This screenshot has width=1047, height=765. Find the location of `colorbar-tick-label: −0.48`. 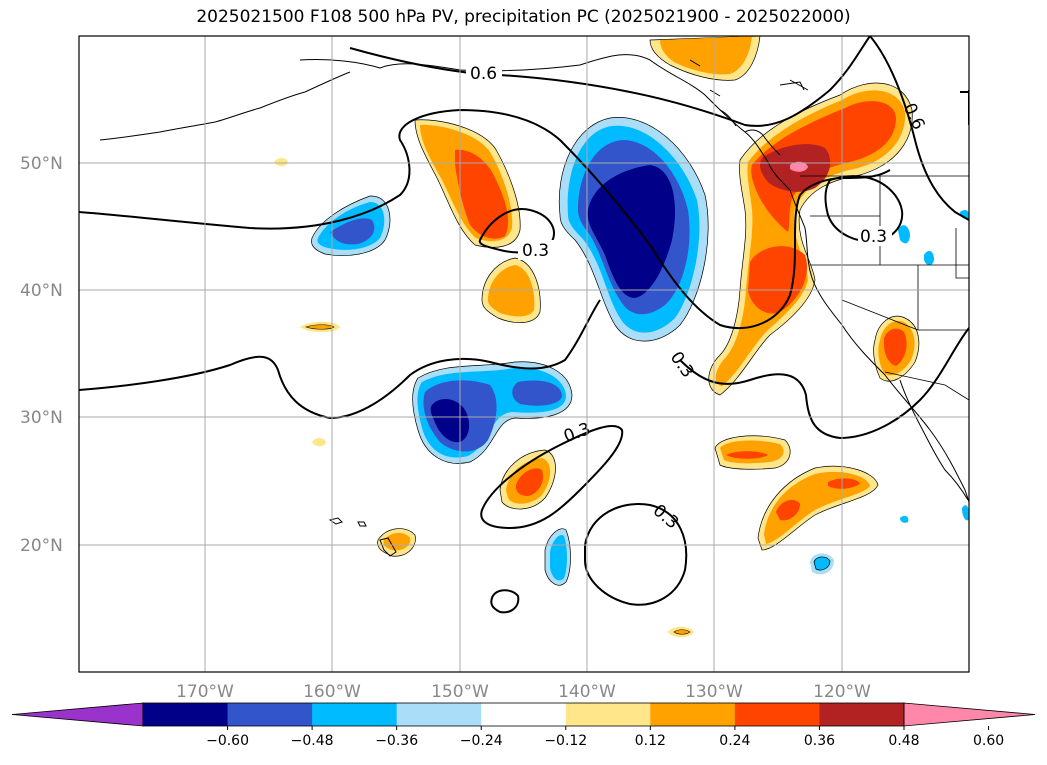

colorbar-tick-label: −0.48 is located at coordinates (312, 741).